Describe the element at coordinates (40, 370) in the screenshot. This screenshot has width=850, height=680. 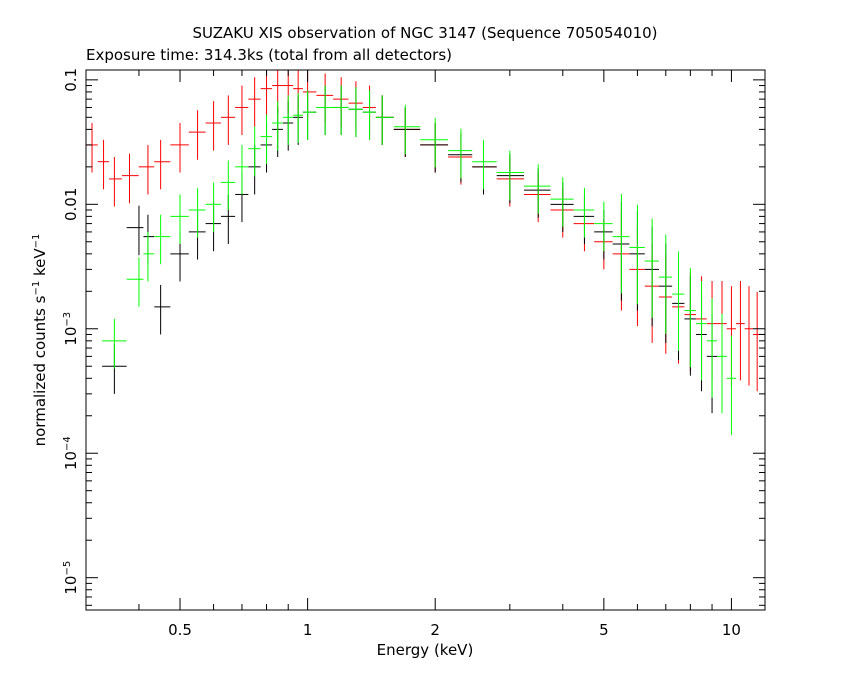
I see `y-axis-label-main: normalized counts s` at that location.